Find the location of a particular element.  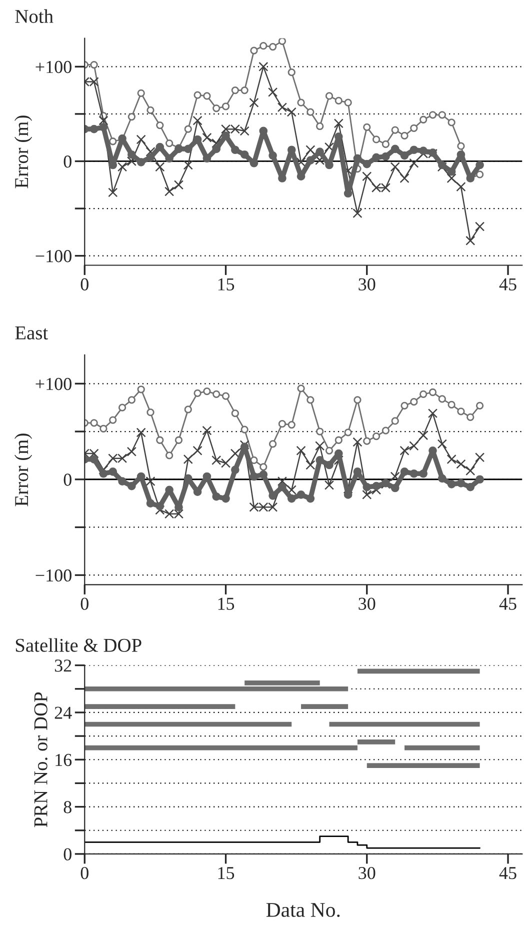

y-tick-label: 32 is located at coordinates (63, 666).